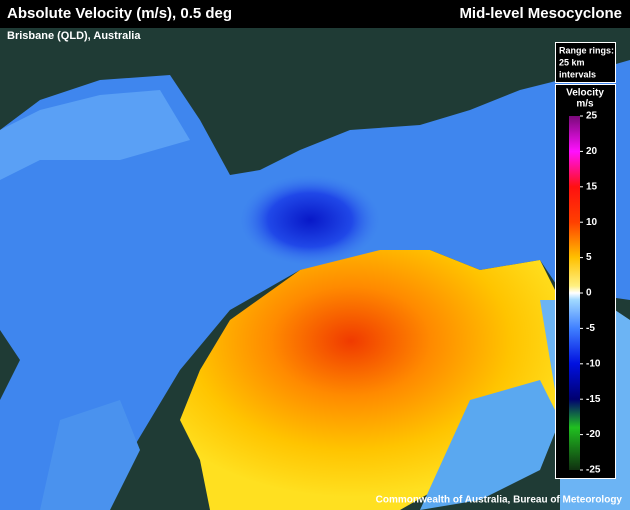 This screenshot has width=630, height=510. What do you see at coordinates (593, 434) in the screenshot?
I see `tick-label: -20` at bounding box center [593, 434].